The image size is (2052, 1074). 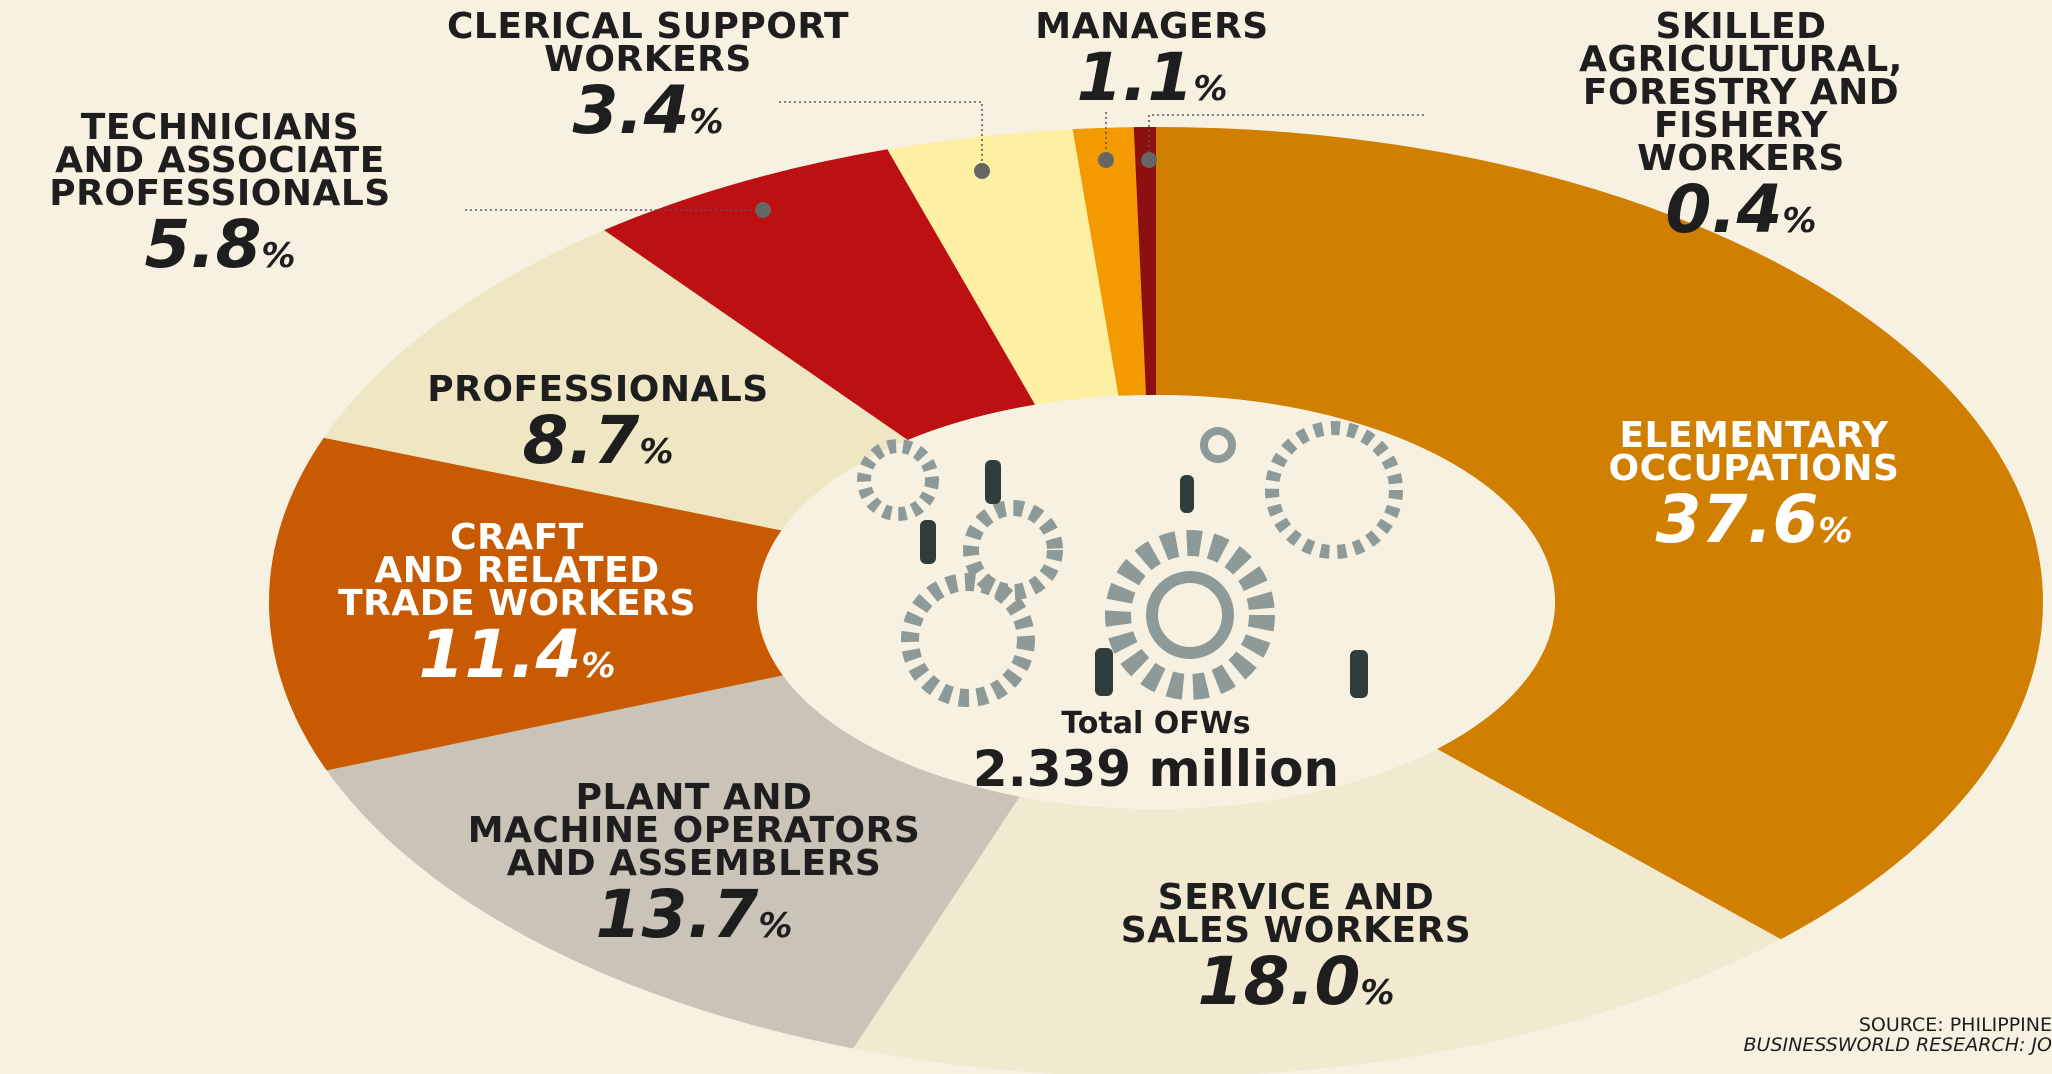 I want to click on slice-label: MANAGERS 1.1%, so click(x=1152, y=65).